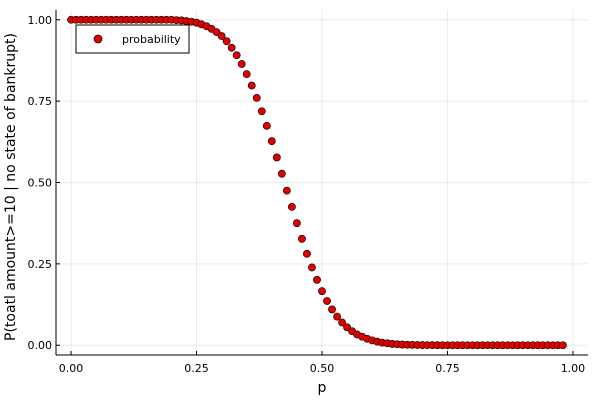 Image resolution: width=600 pixels, height=400 pixels. Describe the element at coordinates (40, 345) in the screenshot. I see `y-tick-label: 0.00` at that location.